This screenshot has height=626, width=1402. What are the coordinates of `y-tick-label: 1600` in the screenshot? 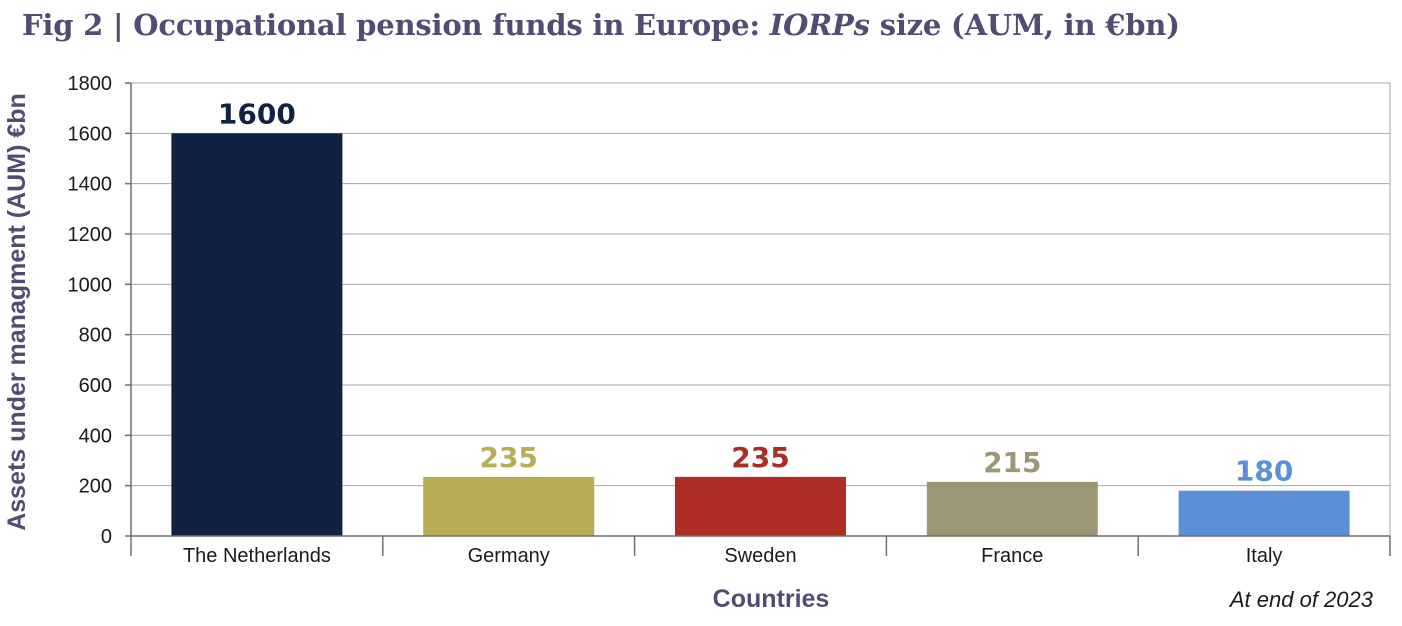 It's located at (90, 134).